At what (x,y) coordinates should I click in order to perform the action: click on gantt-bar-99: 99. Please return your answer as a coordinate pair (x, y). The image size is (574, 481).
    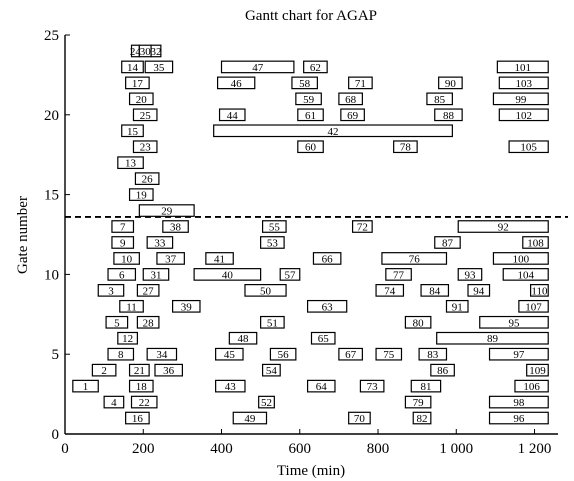
    Looking at the image, I should click on (520, 99).